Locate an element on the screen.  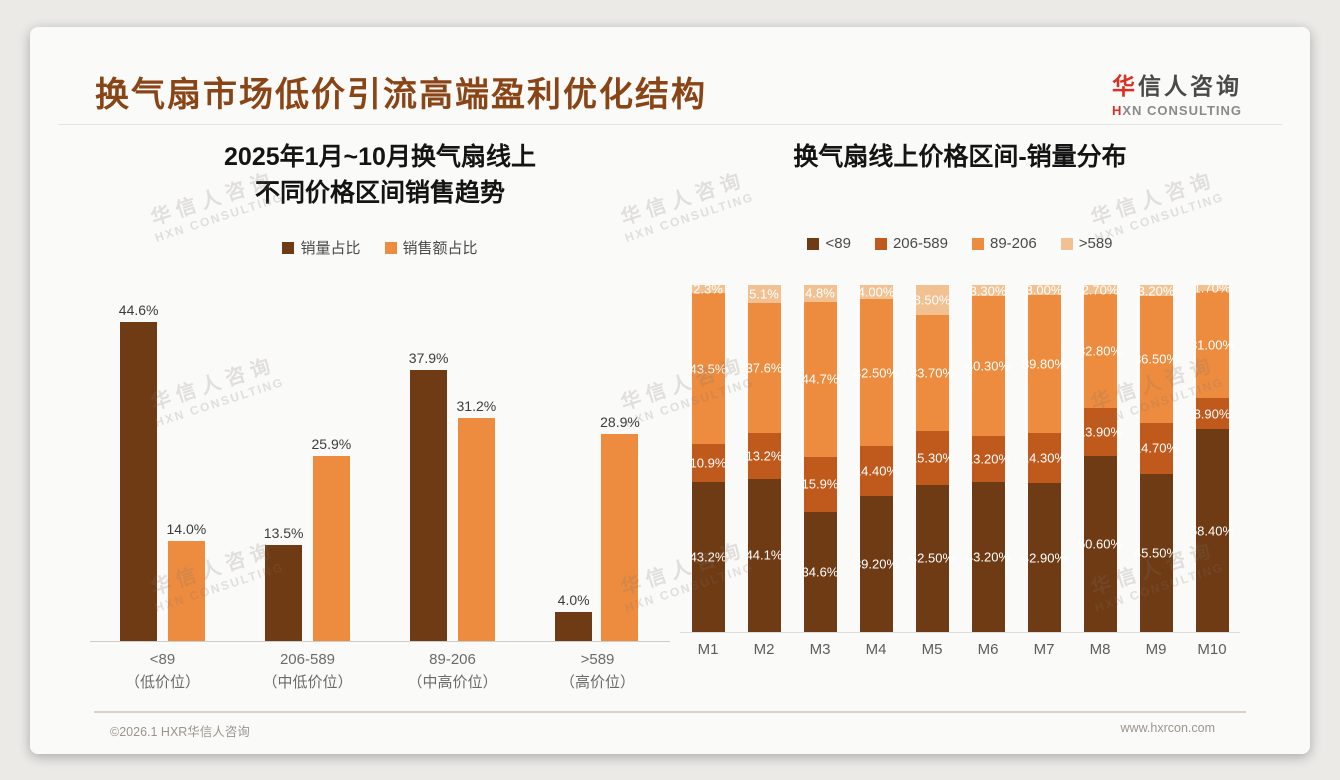
segment-value-label: 58.40% is located at coordinates (1212, 531).